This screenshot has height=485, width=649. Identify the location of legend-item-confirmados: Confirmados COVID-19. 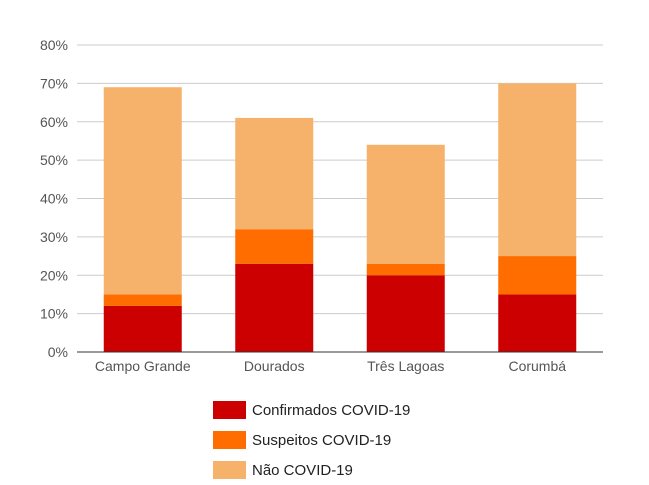
(311, 410).